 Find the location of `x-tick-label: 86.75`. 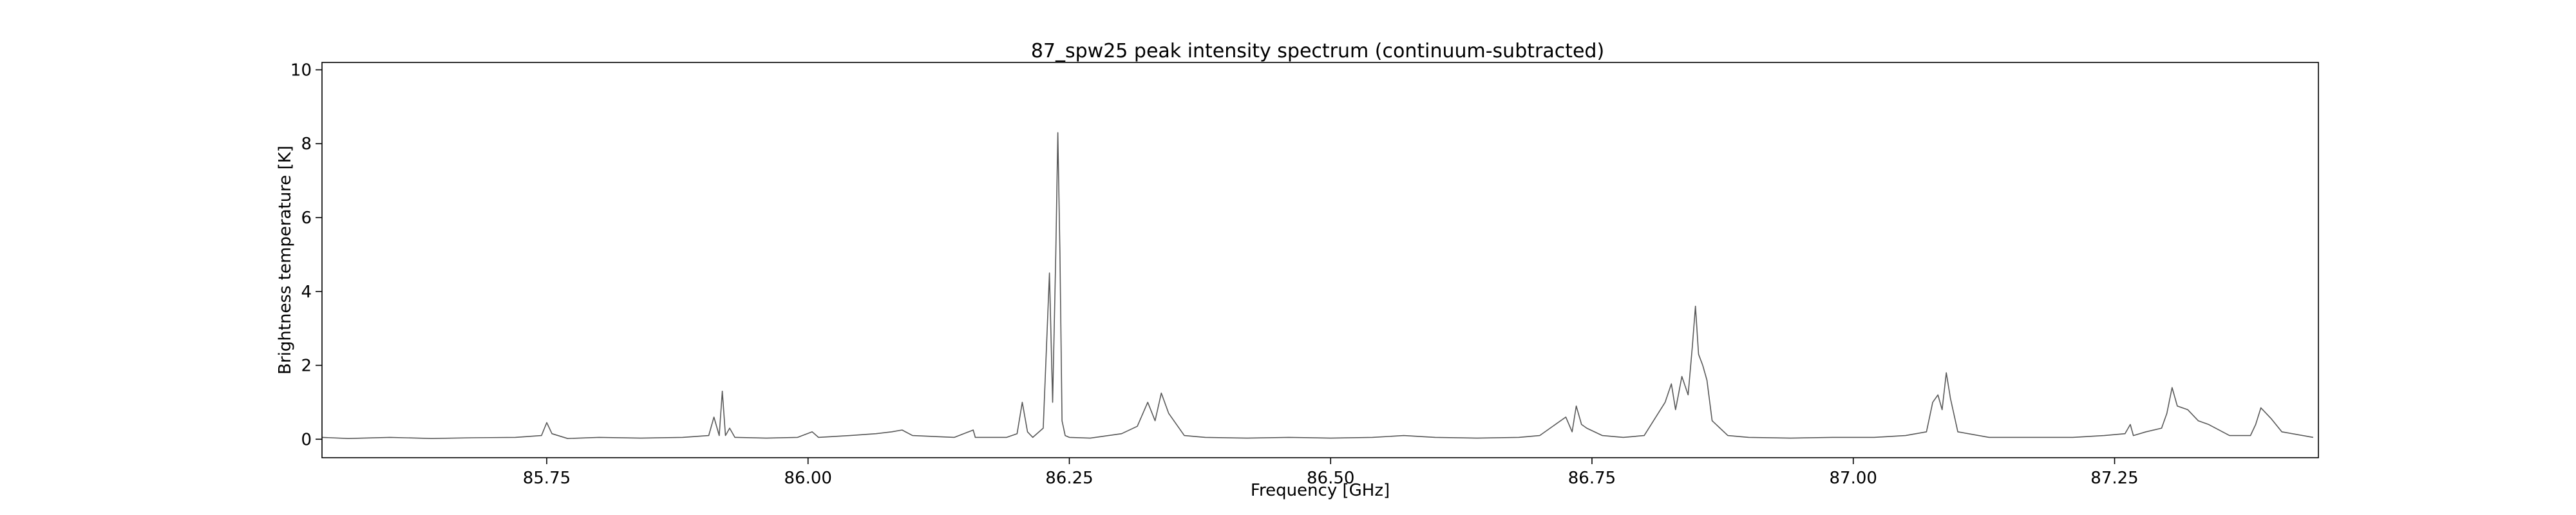

x-tick-label: 86.75 is located at coordinates (1592, 478).